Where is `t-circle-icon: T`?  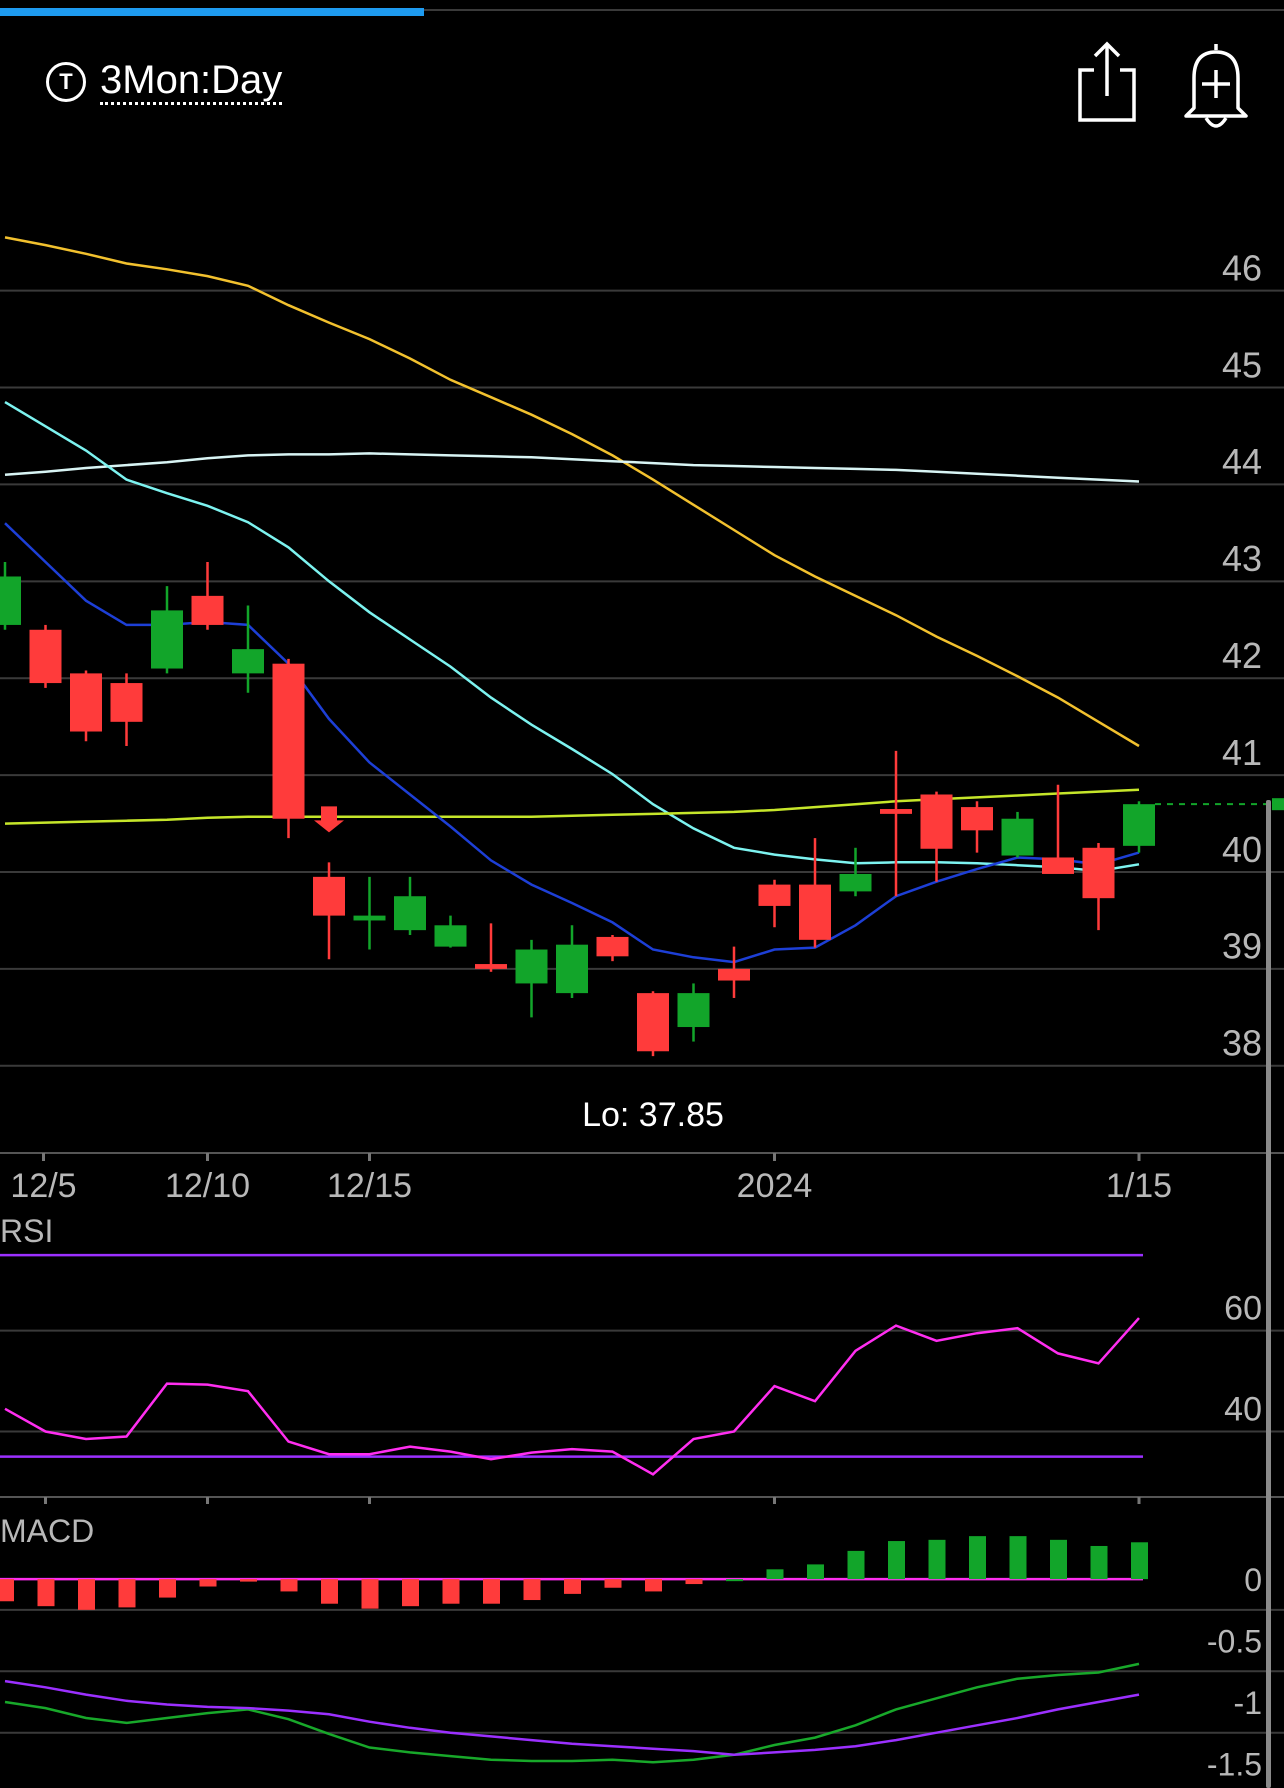 t-circle-icon: T is located at coordinates (66, 81).